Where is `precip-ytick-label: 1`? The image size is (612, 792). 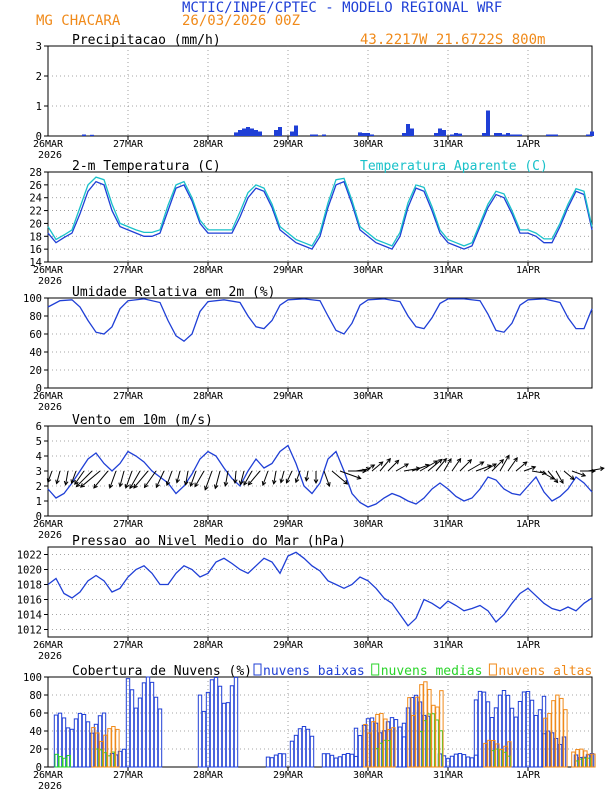 precip-ytick-label: 1 is located at coordinates (39, 107).